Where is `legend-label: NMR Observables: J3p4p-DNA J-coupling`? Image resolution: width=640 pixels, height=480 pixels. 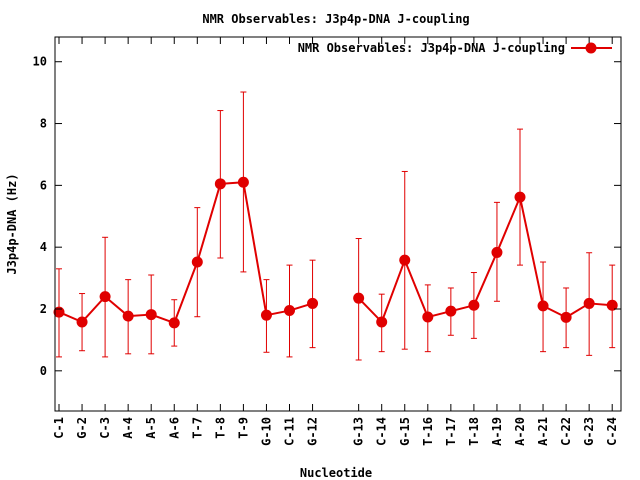 legend-label: NMR Observables: J3p4p-DNA J-coupling is located at coordinates (431, 48).